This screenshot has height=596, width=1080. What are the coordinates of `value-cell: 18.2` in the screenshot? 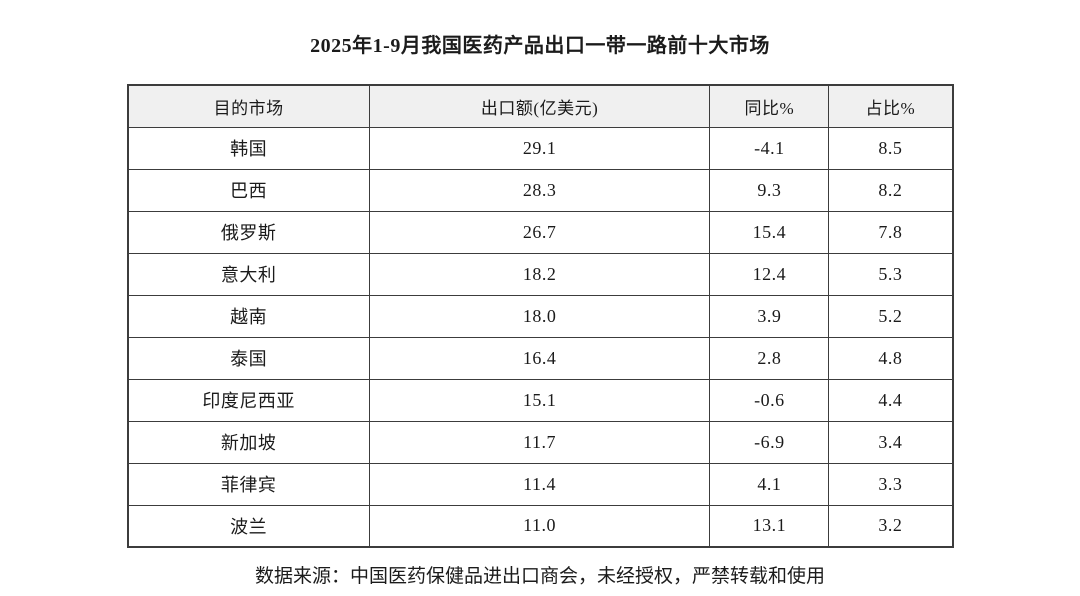 It's located at (539, 274).